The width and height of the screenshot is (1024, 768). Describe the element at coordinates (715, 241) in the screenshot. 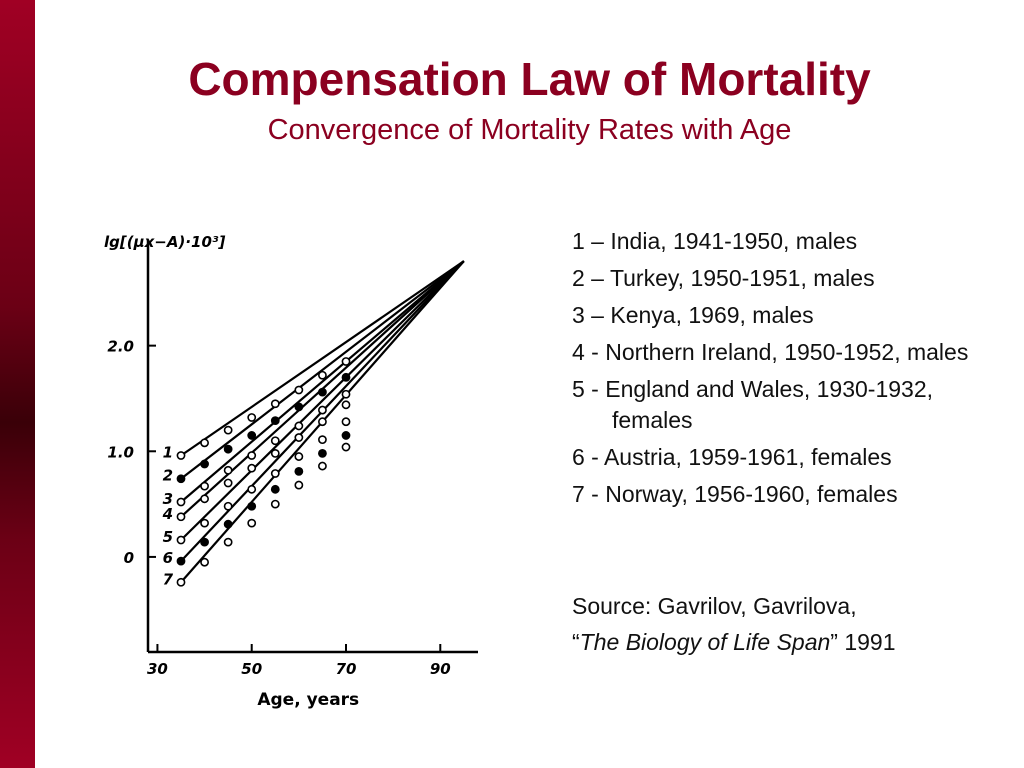

I see `legend-item-1: 1 – India, 1941-1950, males` at that location.